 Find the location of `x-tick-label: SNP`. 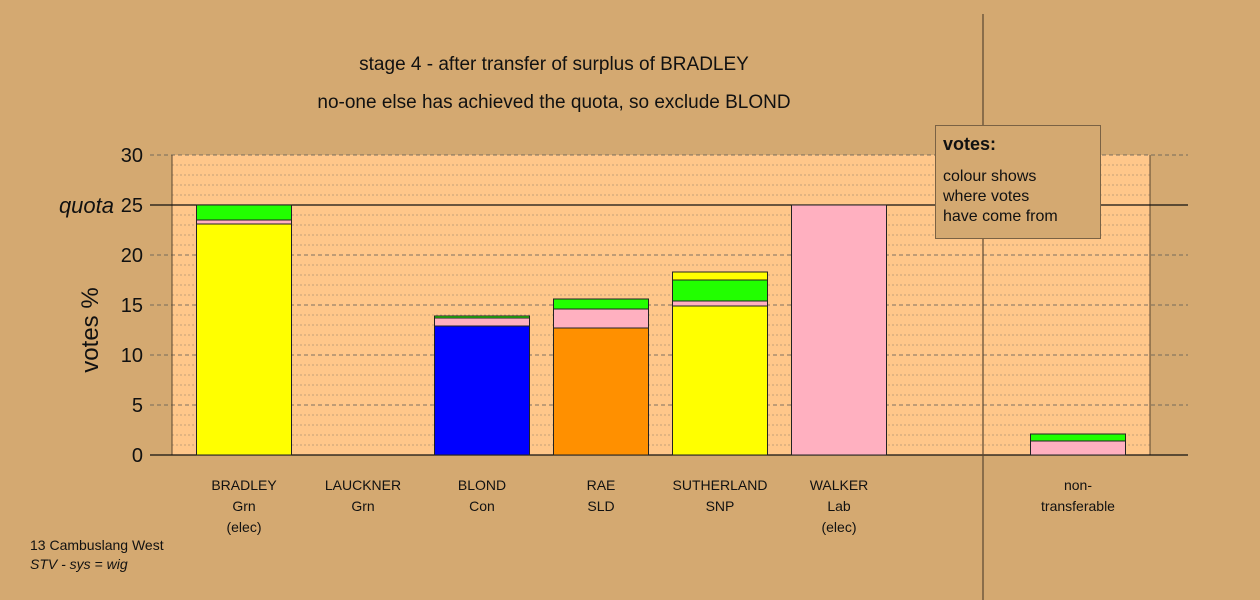

x-tick-label: SNP is located at coordinates (720, 506).